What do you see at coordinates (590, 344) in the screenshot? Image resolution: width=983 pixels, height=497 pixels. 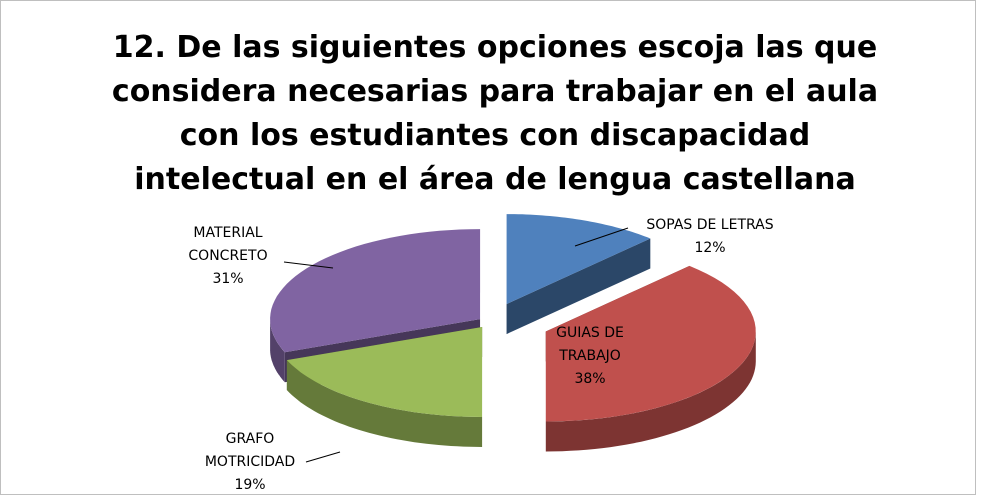 I see `category-label: GUIAS DE TRABAJO` at bounding box center [590, 344].